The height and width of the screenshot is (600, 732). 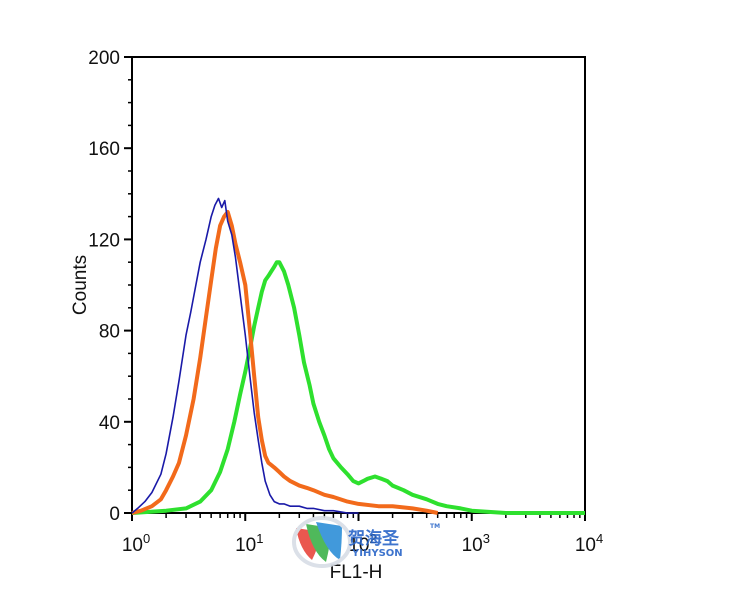 I want to click on watermark-logo: 贺海圣 YIHYSON TM, so click(x=366, y=542).